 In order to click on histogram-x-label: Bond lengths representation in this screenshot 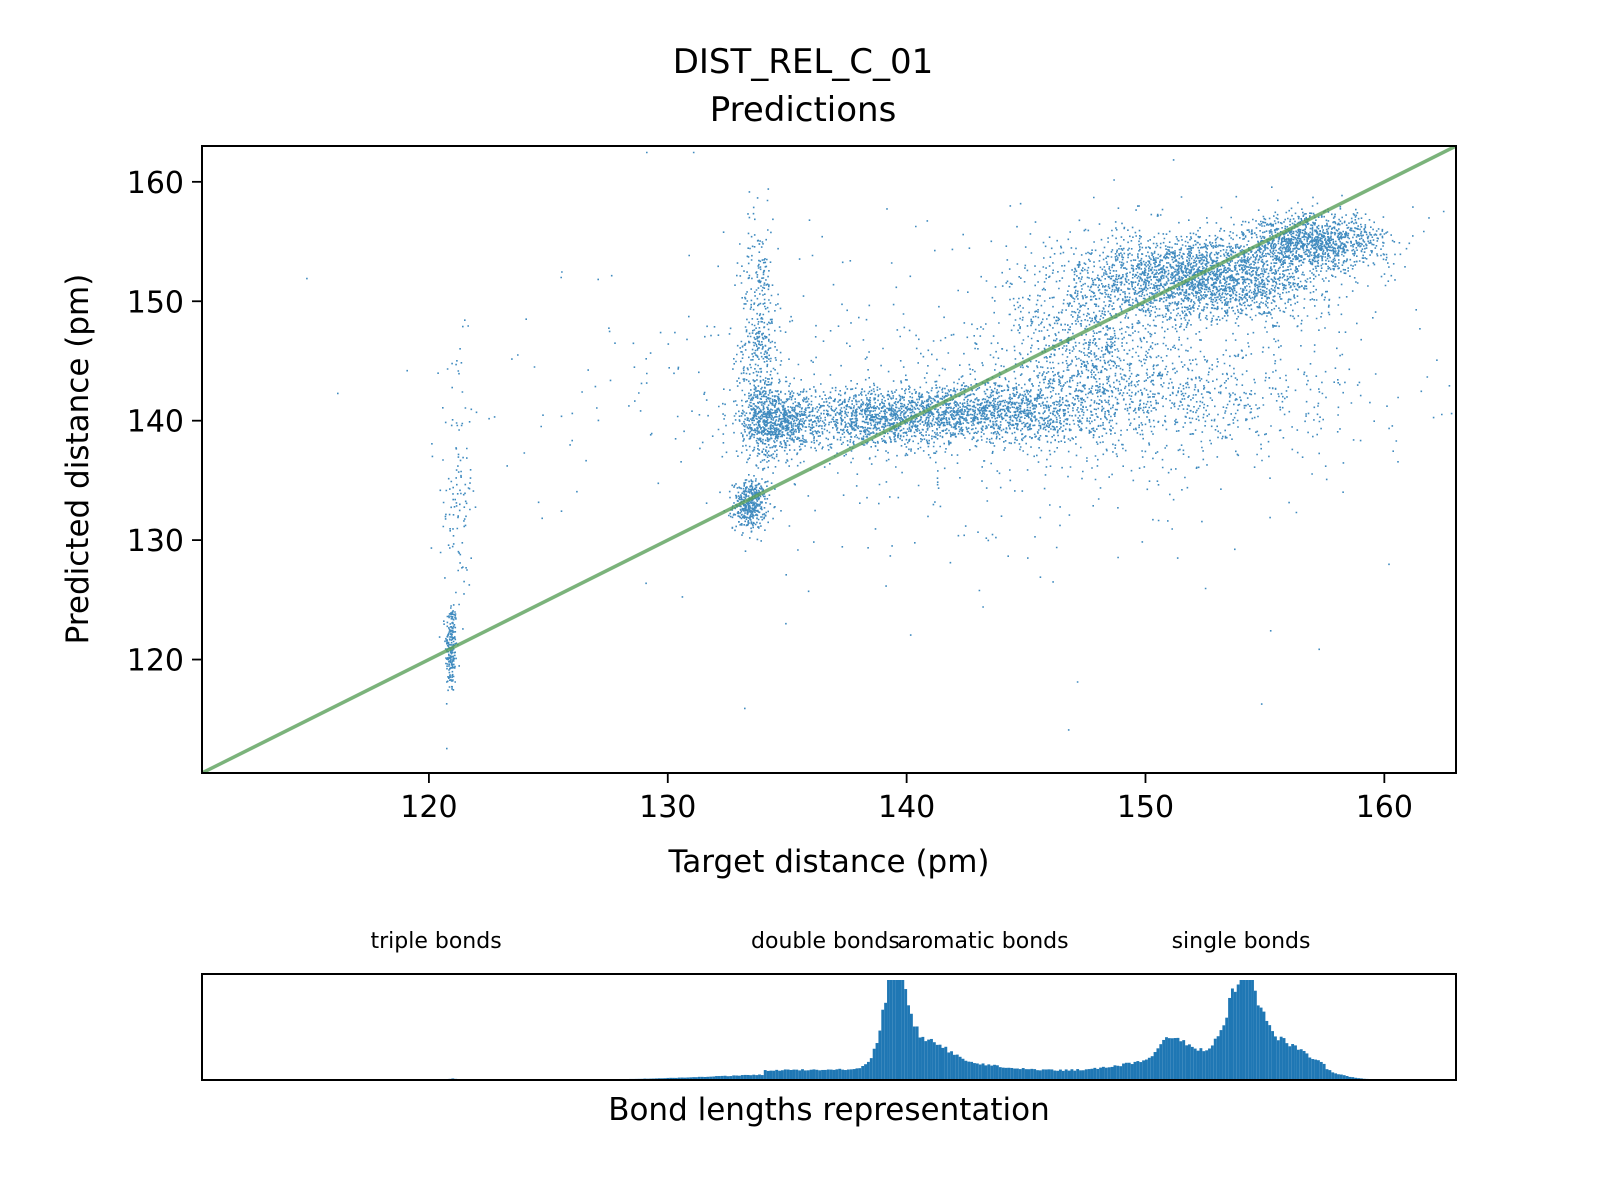, I will do `click(829, 1110)`.